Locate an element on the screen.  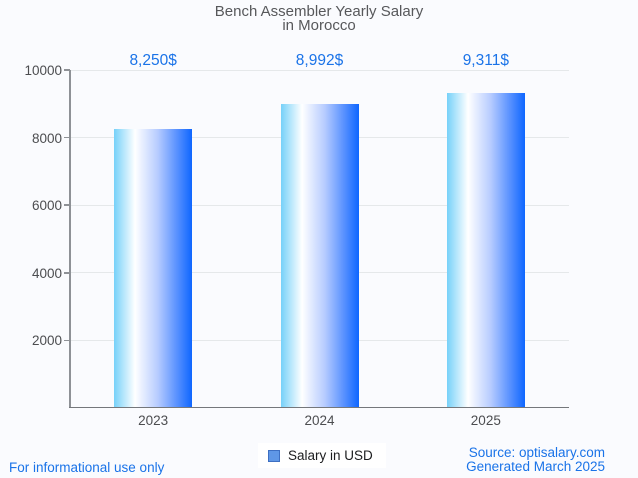
gridline is located at coordinates (319, 70).